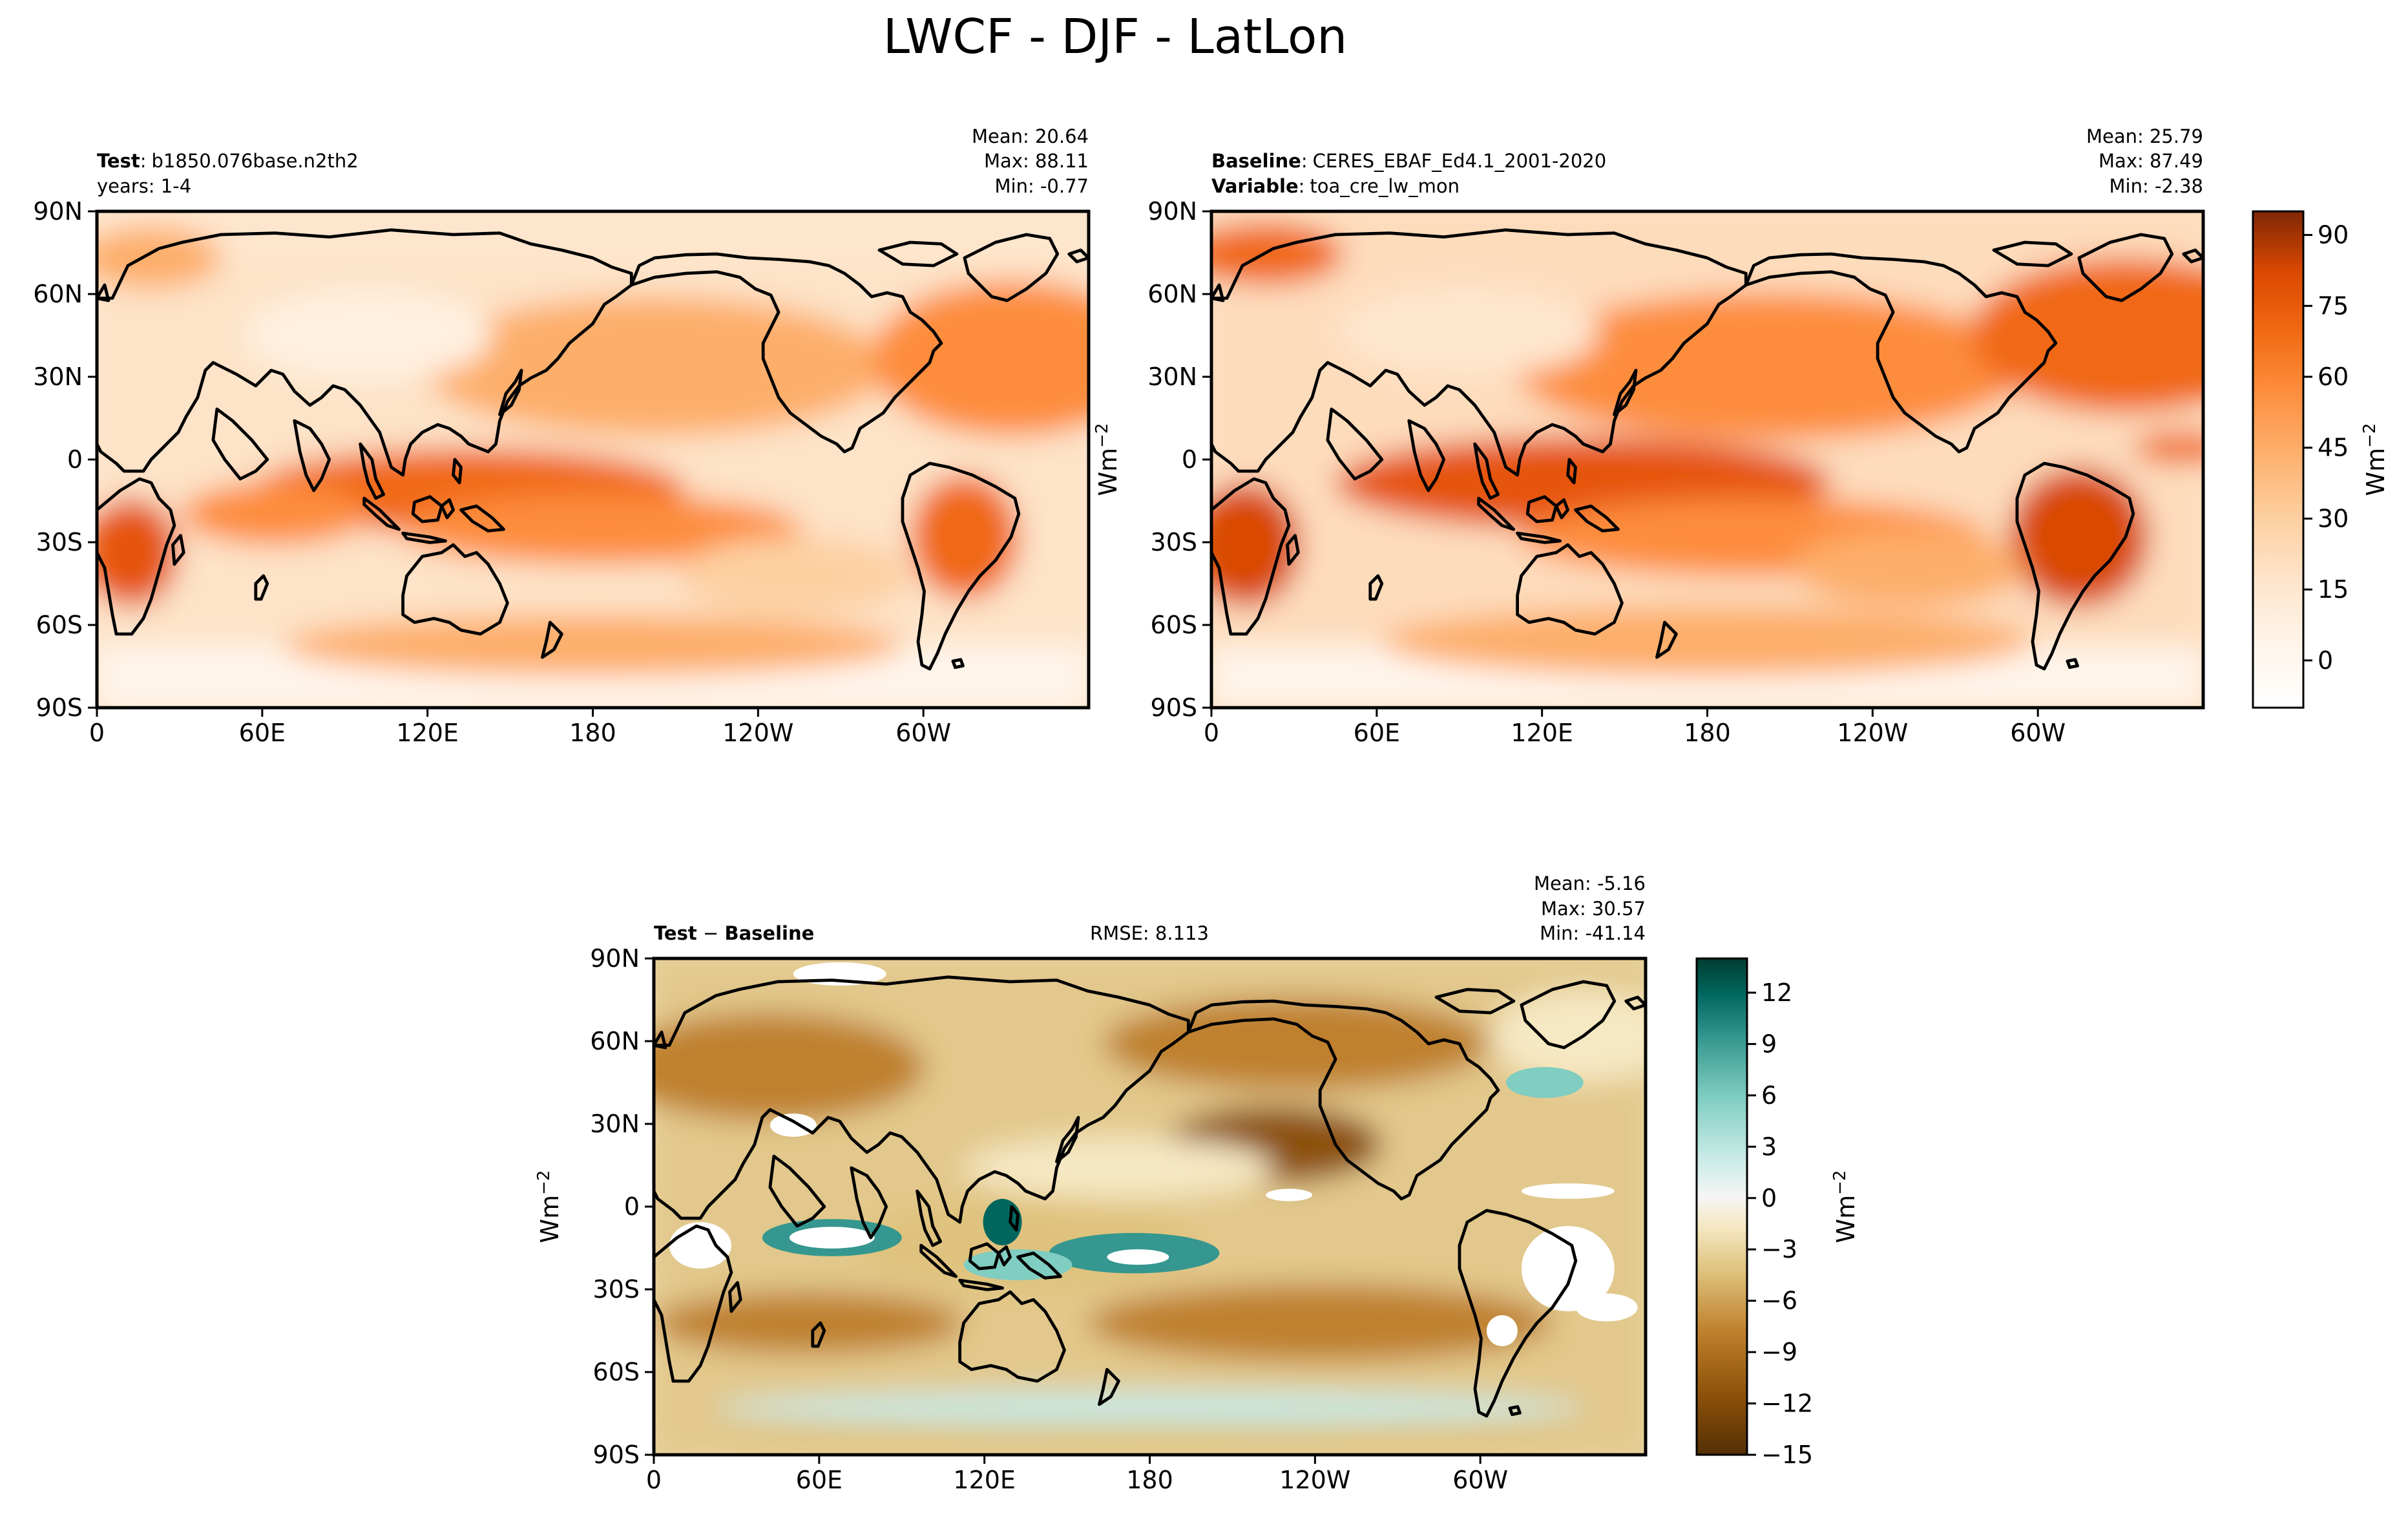 The width and height of the screenshot is (2408, 1522). What do you see at coordinates (1335, 186) in the screenshot?
I see `baseline-variable: Variable: toa_cre_lw_mon` at bounding box center [1335, 186].